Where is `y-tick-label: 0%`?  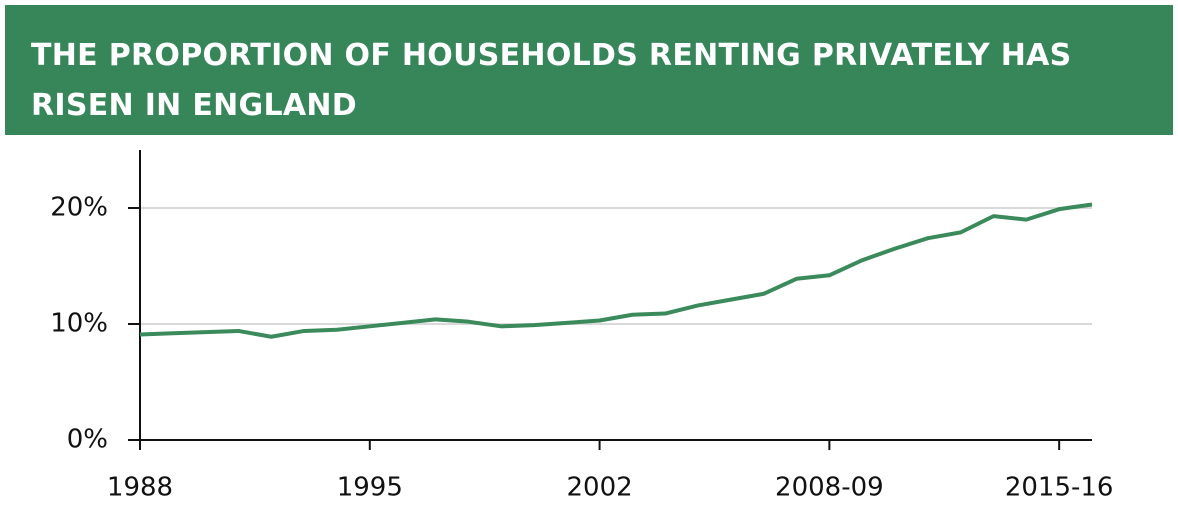
y-tick-label: 0% is located at coordinates (87, 440).